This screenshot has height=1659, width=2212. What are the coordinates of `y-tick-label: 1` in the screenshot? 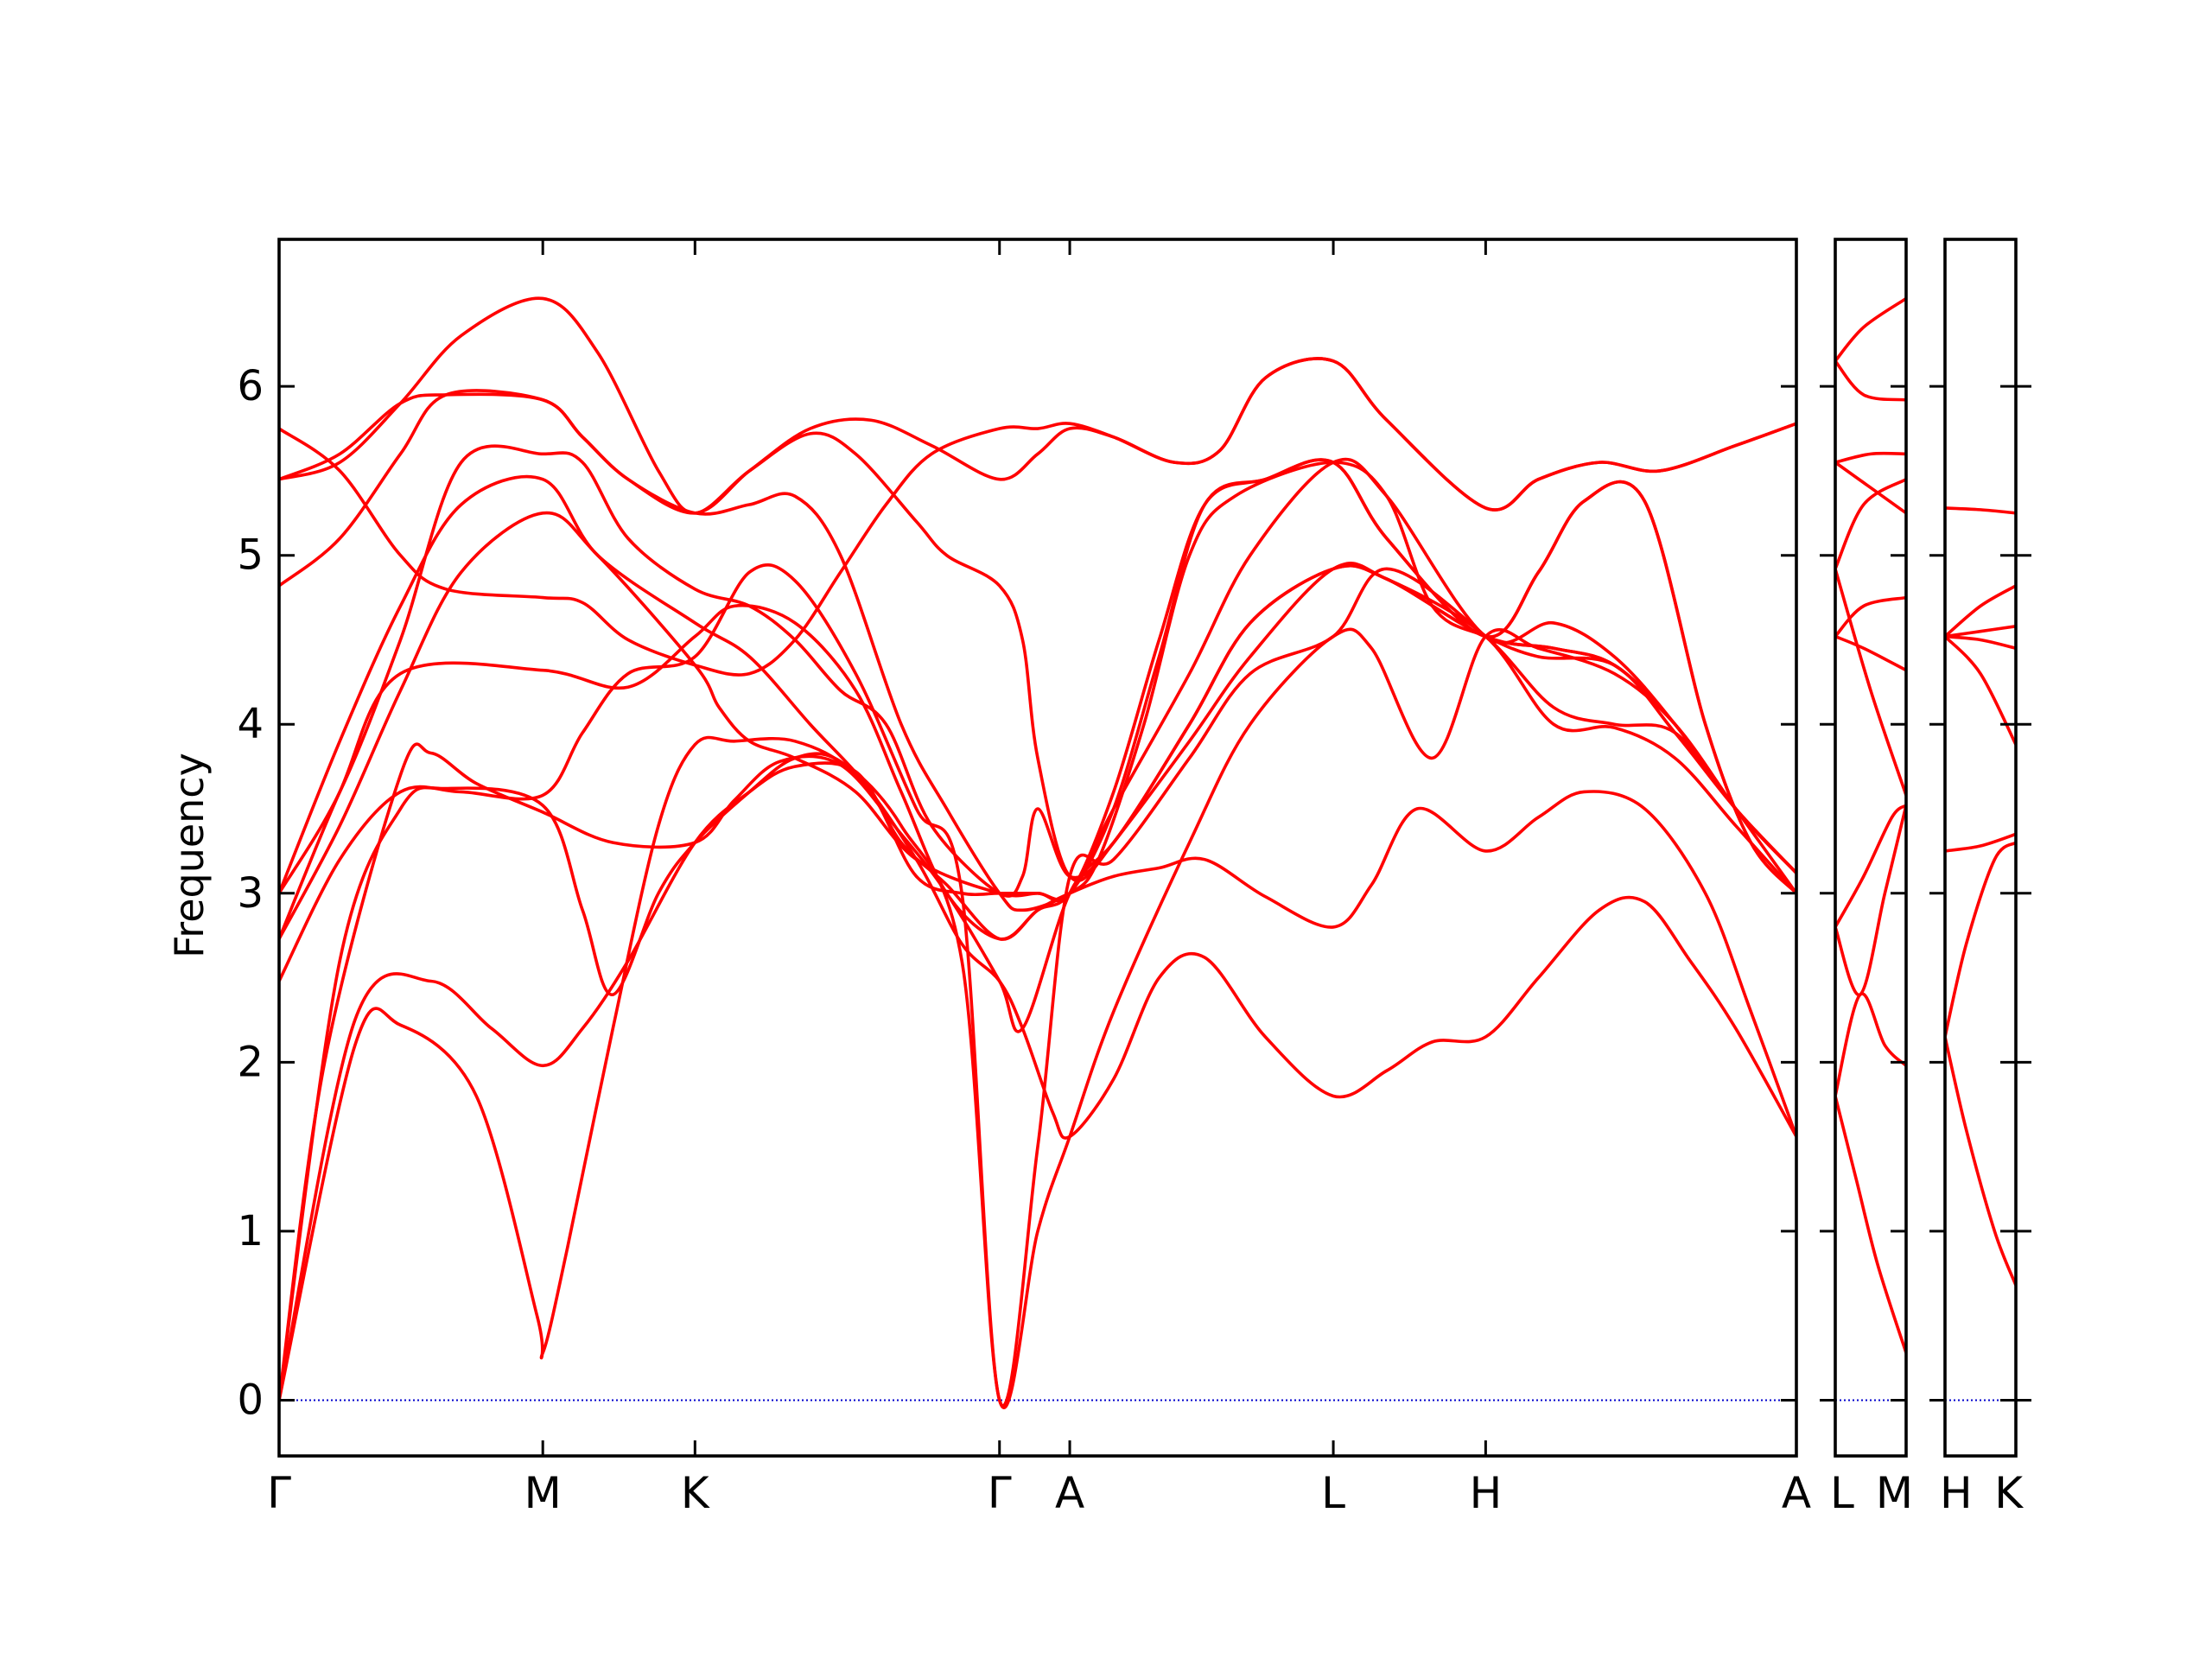 It's located at (250, 1231).